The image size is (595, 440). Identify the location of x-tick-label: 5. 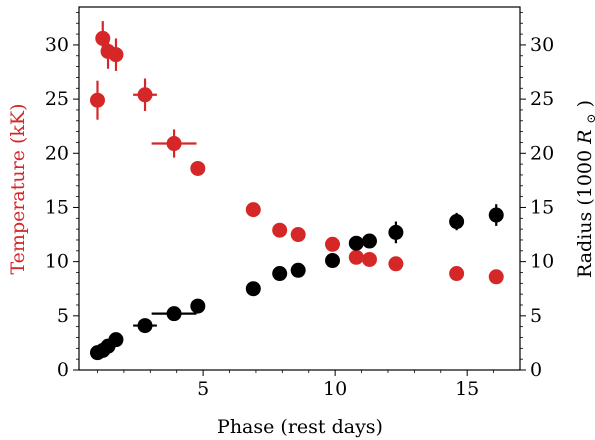
(203, 389).